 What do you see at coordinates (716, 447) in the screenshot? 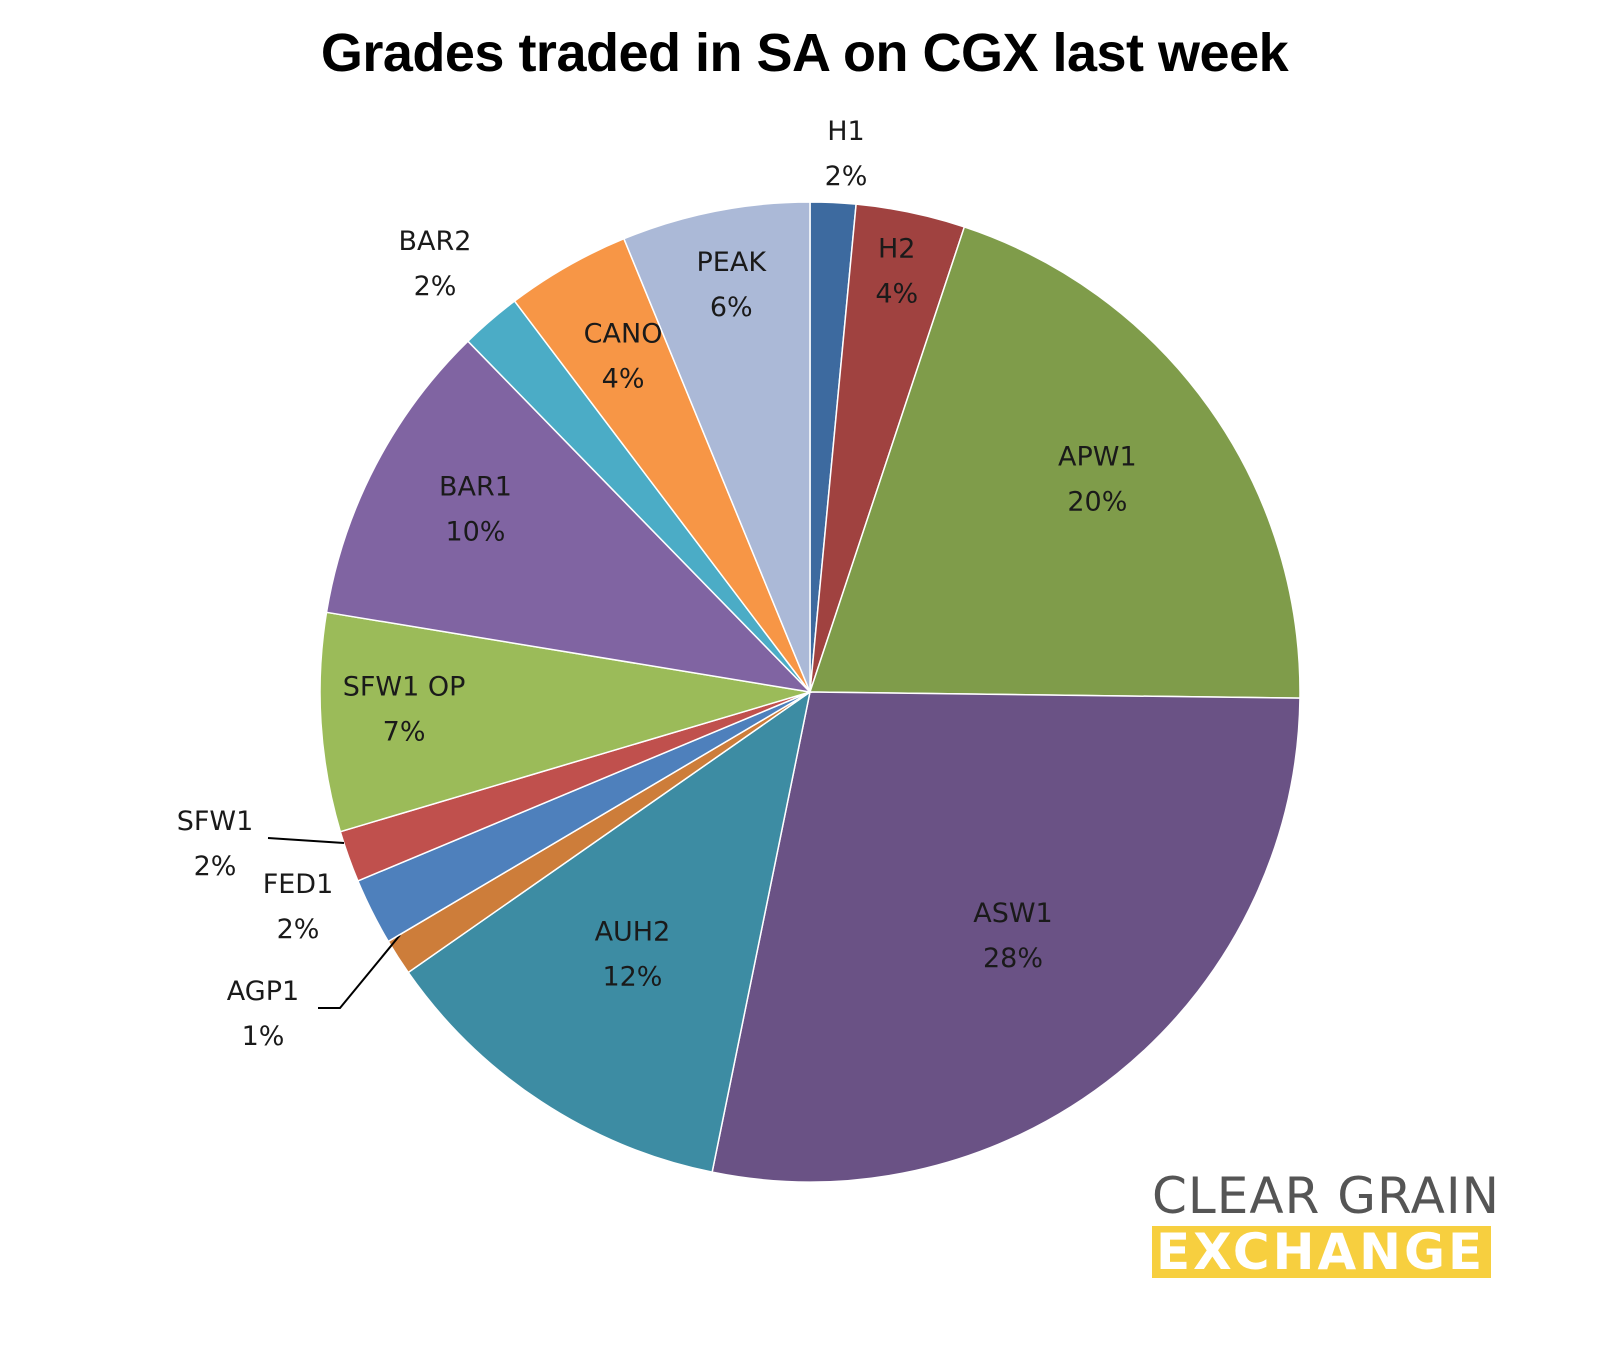
I see `pie-slice-peak` at bounding box center [716, 447].